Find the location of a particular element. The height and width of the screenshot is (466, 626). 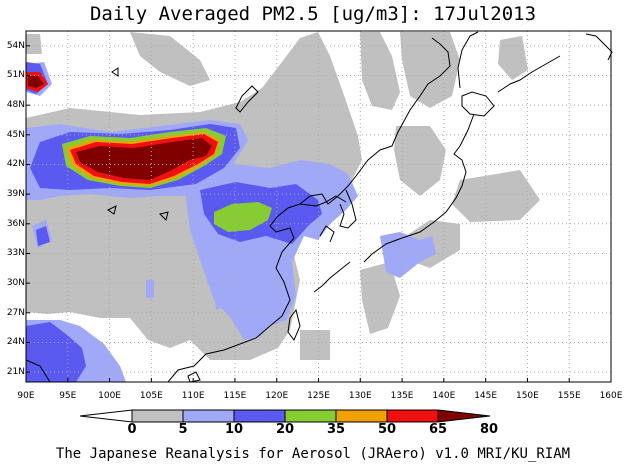

colorbar-tick-label: 5 is located at coordinates (183, 429).